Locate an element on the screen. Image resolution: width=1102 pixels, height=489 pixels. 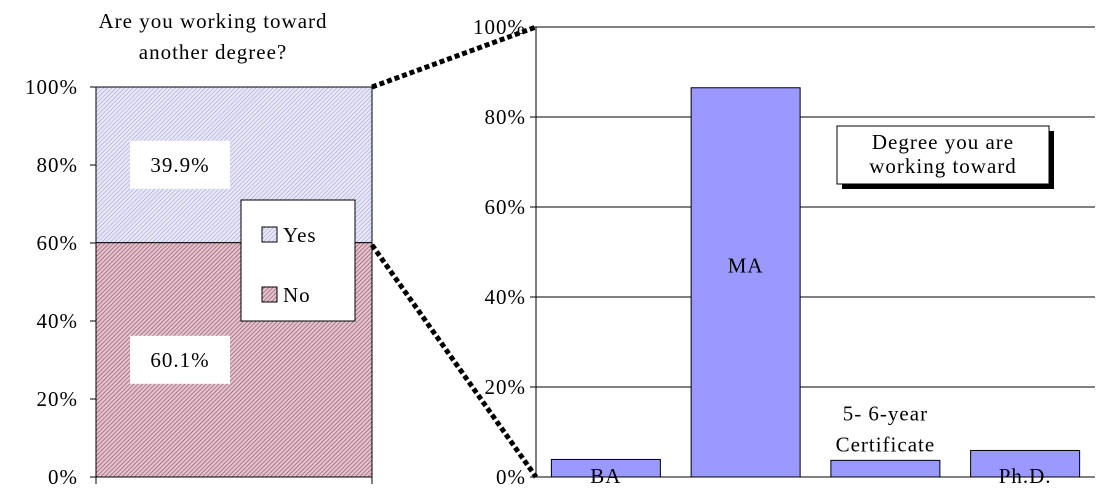
stacked-chart-y-tick-label: 80% is located at coordinates (58, 165).